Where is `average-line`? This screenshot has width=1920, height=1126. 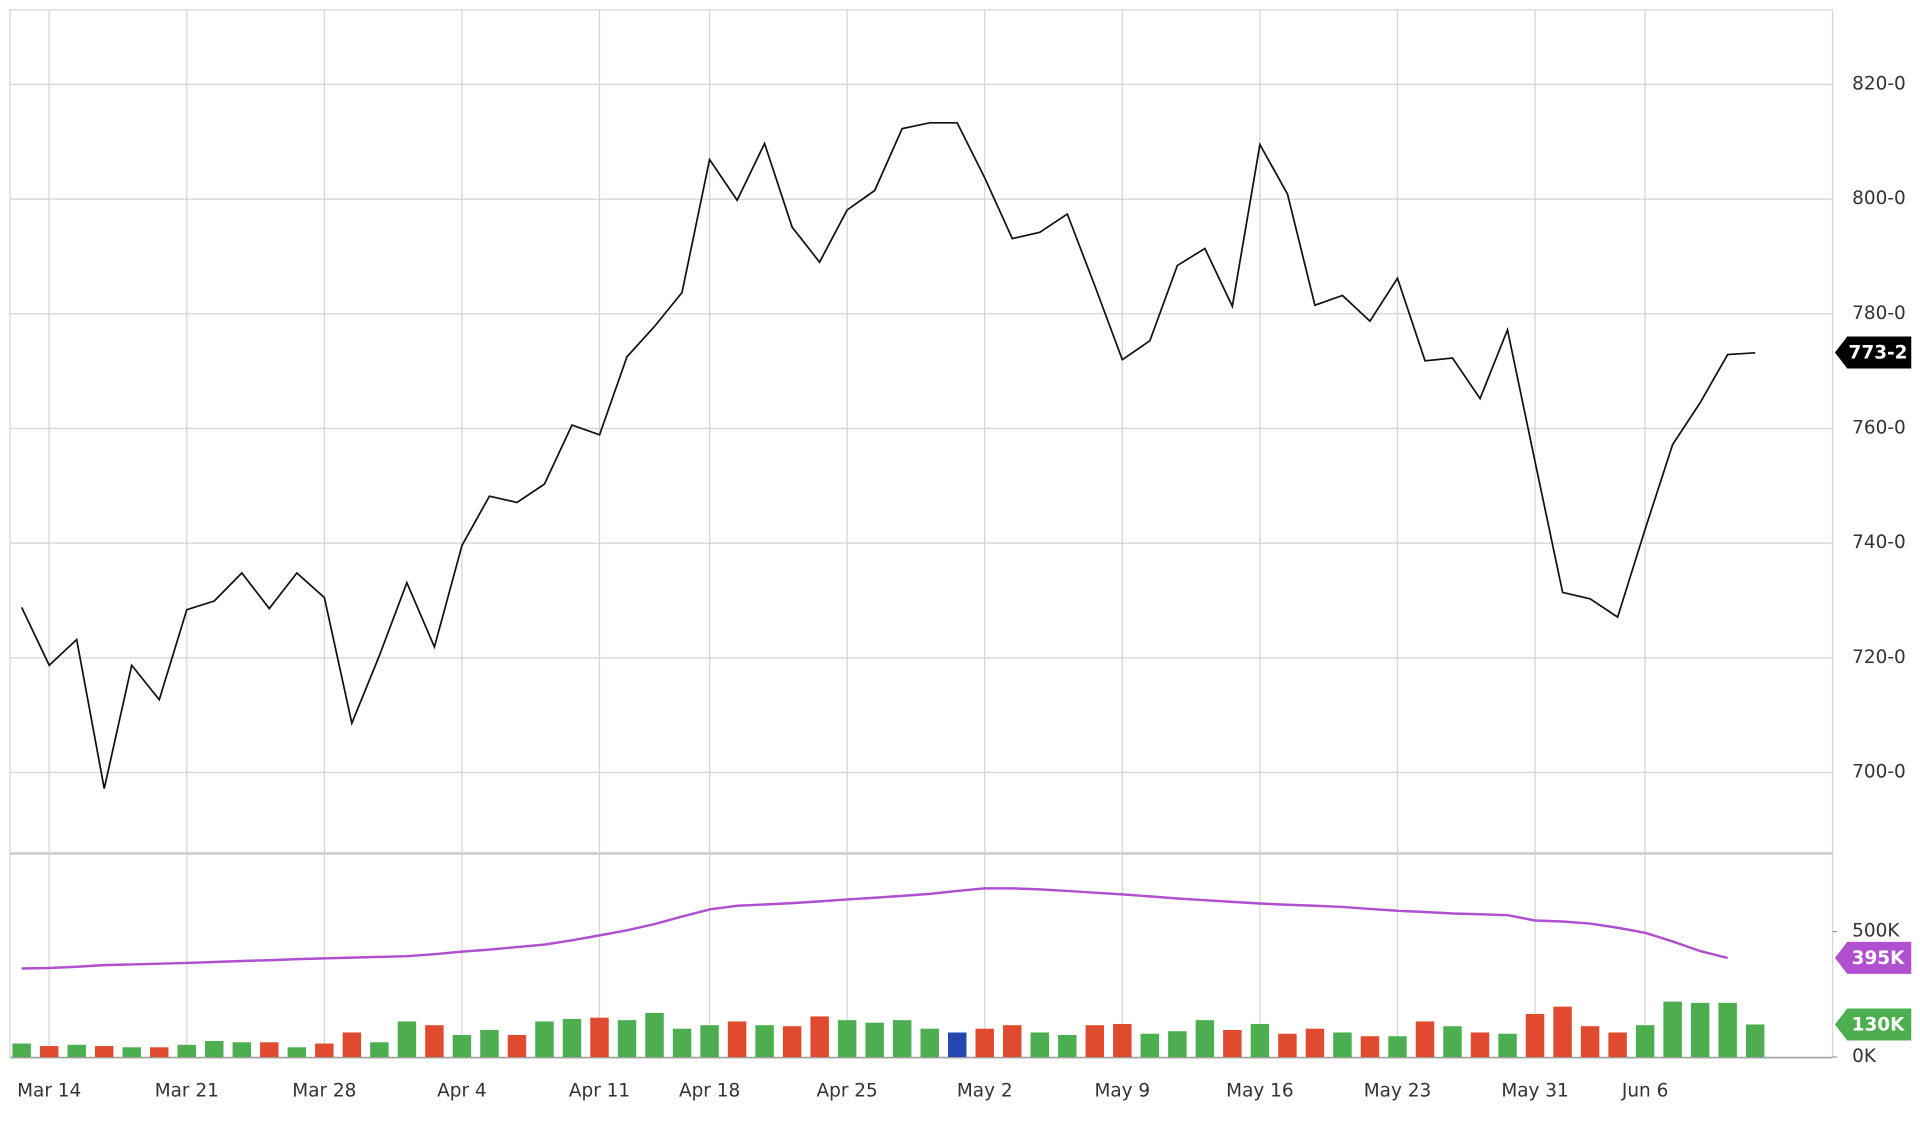
average-line is located at coordinates (874, 928).